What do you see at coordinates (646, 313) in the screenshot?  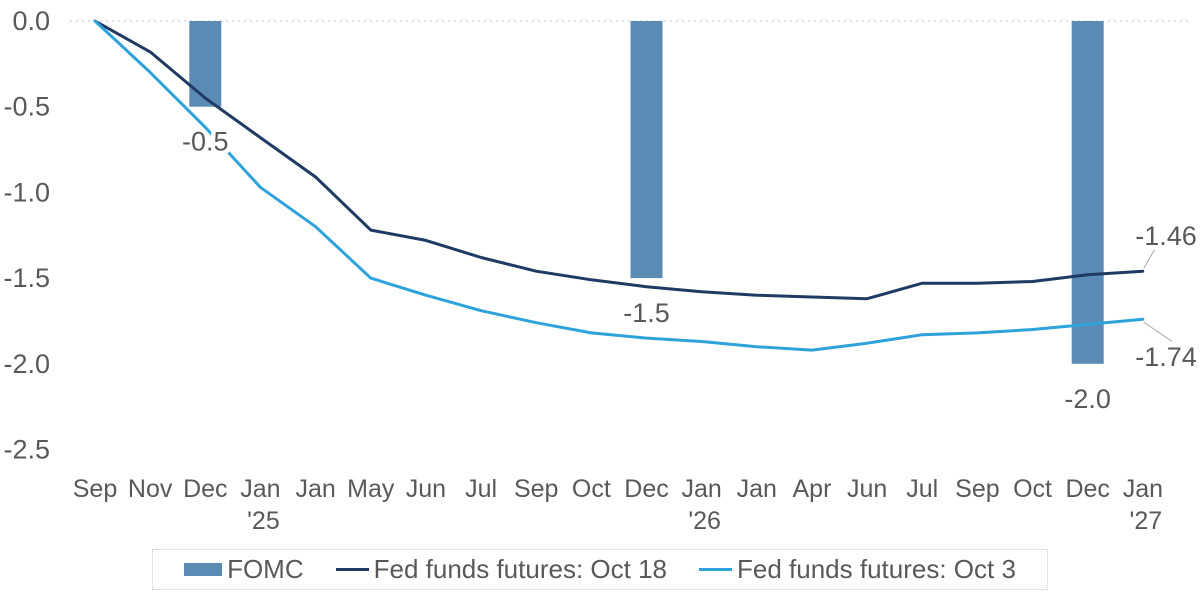 I see `bar-value-label: -1.5` at bounding box center [646, 313].